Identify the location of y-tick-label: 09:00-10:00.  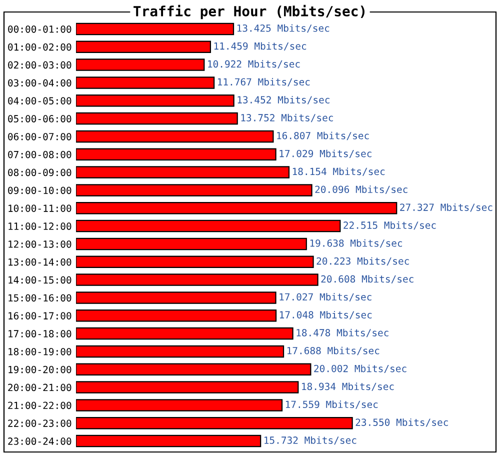
(40, 190).